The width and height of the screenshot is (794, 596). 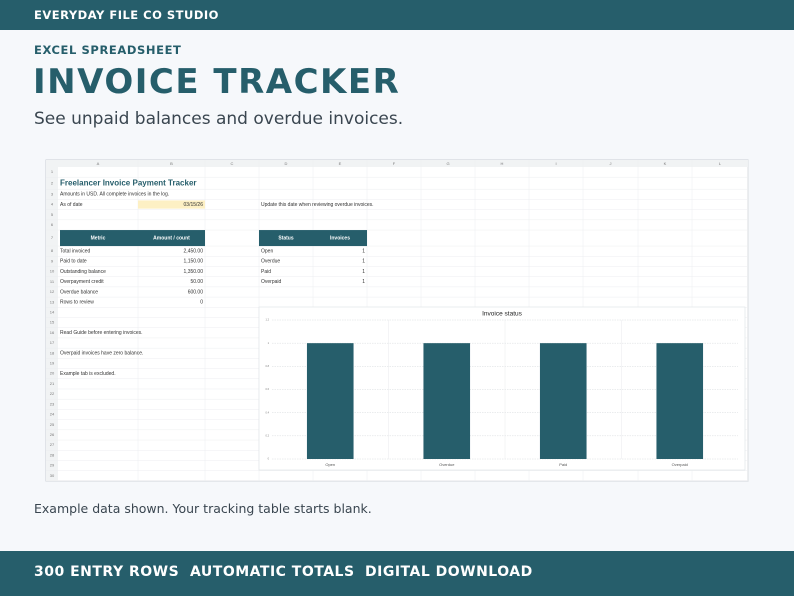 What do you see at coordinates (52, 311) in the screenshot?
I see `row-number: 14` at bounding box center [52, 311].